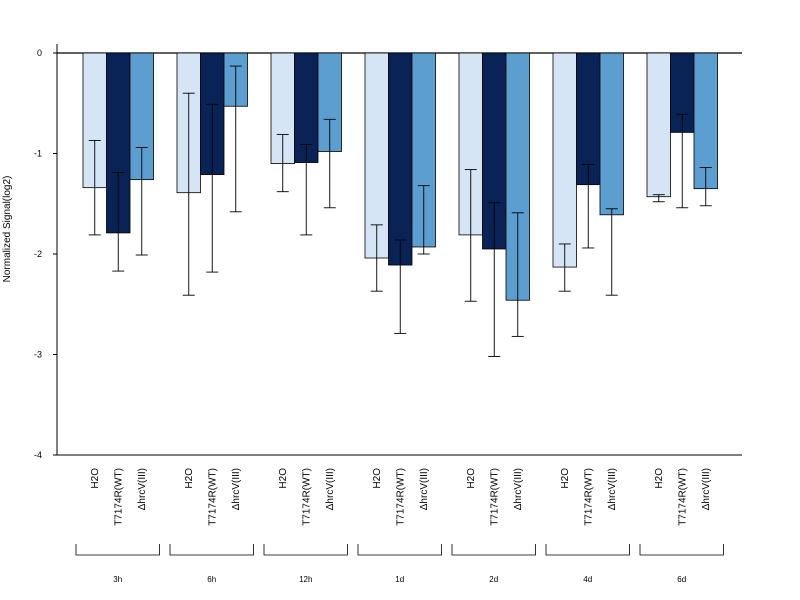 This screenshot has width=800, height=600. What do you see at coordinates (587, 579) in the screenshot?
I see `group-label: 4d` at bounding box center [587, 579].